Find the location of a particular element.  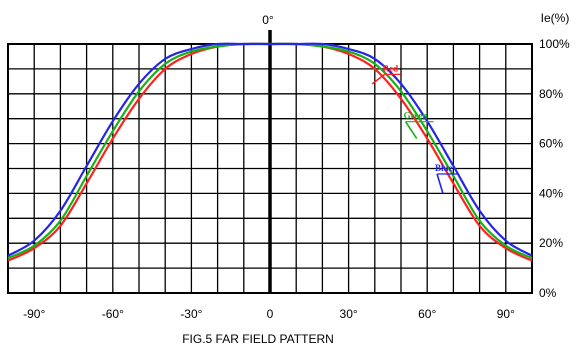

x-tick-label: -60° is located at coordinates (113, 314).